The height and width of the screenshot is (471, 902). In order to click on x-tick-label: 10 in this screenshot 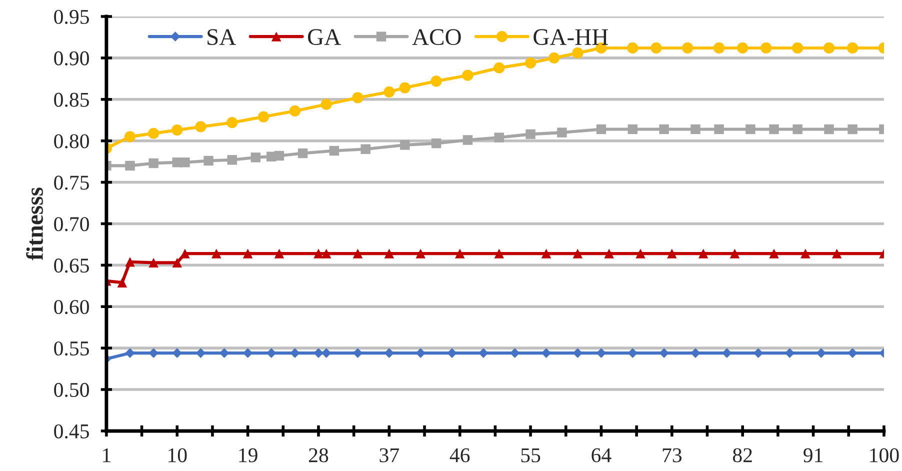, I will do `click(177, 455)`.